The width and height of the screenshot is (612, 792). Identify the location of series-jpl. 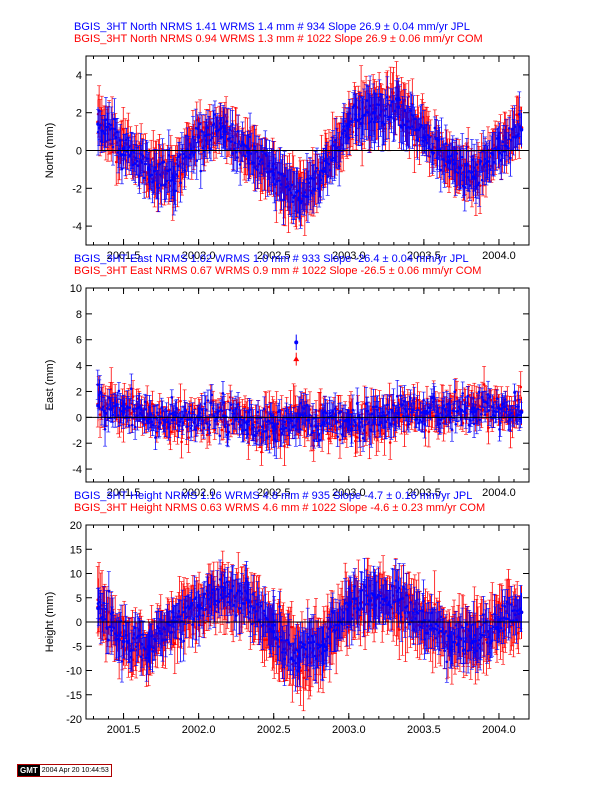
(310, 152).